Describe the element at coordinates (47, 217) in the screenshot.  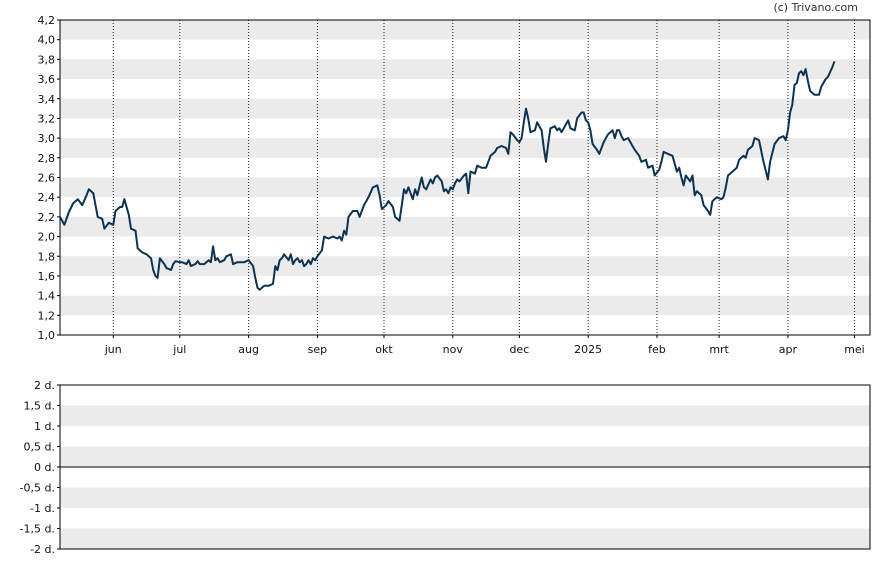
I see `y-tick-label: 2,2` at that location.